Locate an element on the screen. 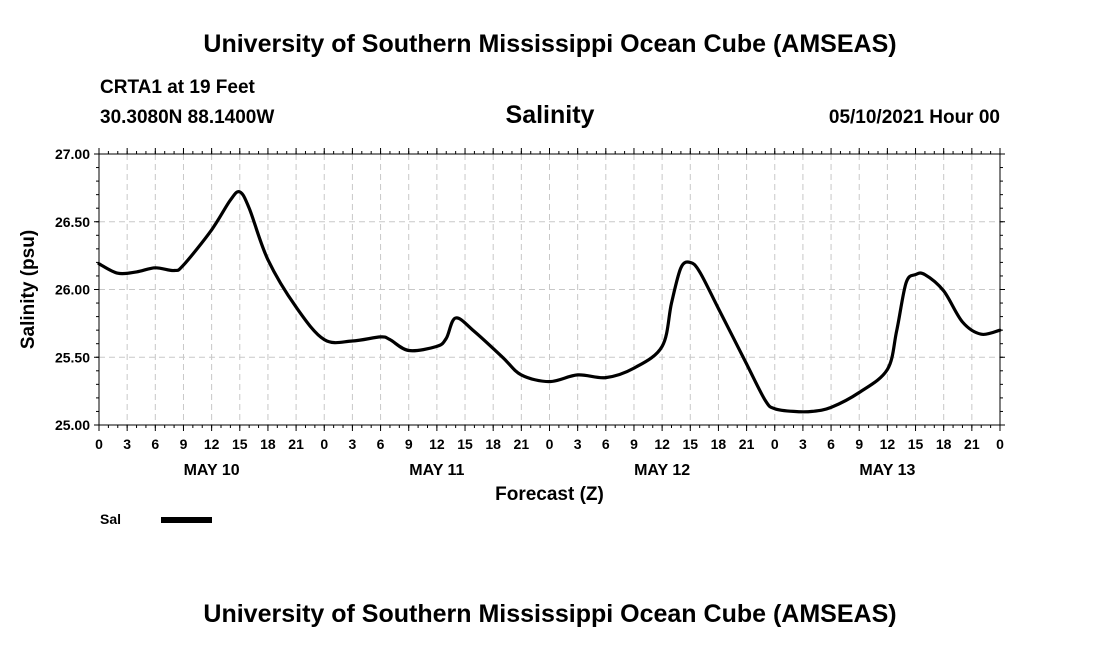 This screenshot has height=650, width=1100. legend: Sal is located at coordinates (156, 519).